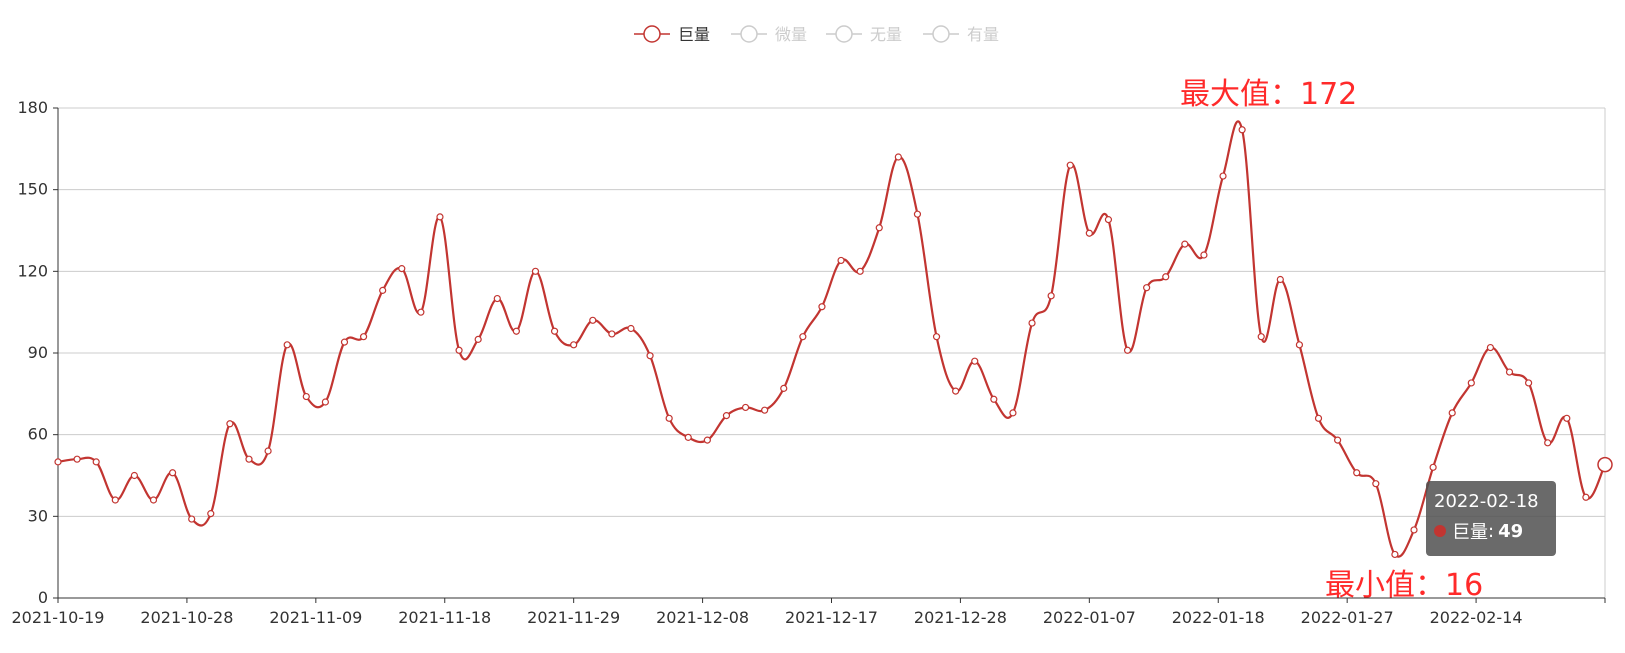  What do you see at coordinates (315, 617) in the screenshot?
I see `x-tick-label-2021-11-09: 2021-11-09` at bounding box center [315, 617].